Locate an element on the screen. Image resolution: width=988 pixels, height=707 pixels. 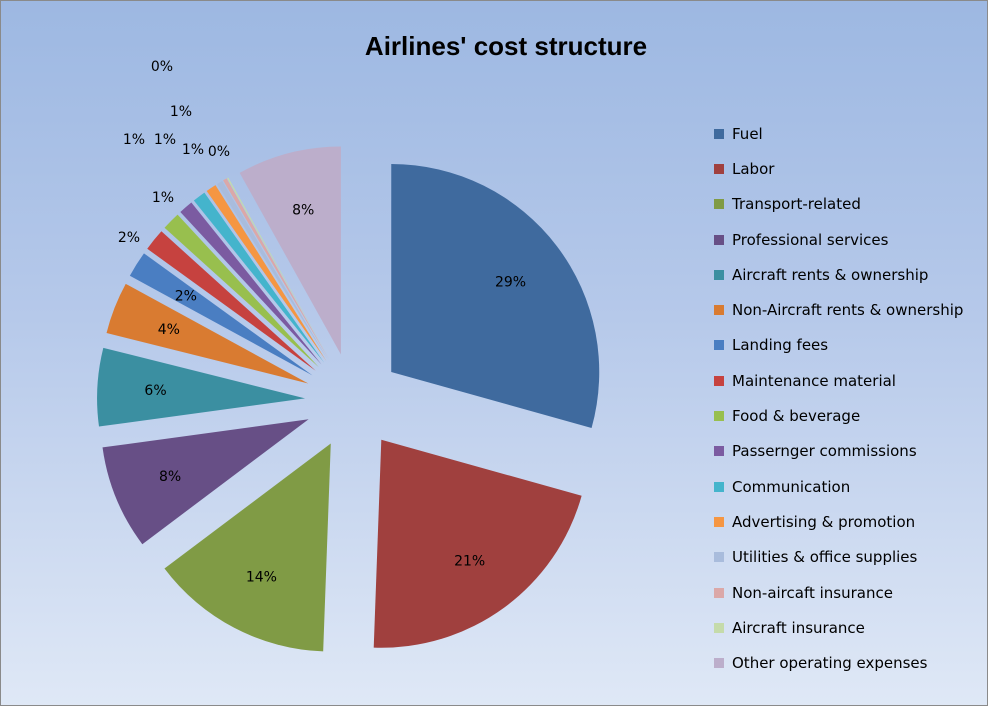
pie-slice-non-aircraft-rents-ownership is located at coordinates (207, 333).